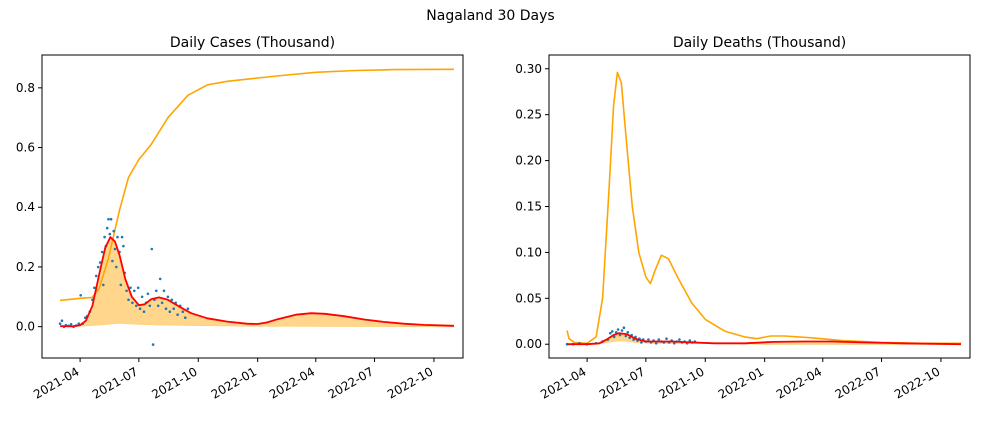 Image resolution: width=981 pixels, height=421 pixels. What do you see at coordinates (490, 16) in the screenshot?
I see `figure-suptitle: Nagaland 30 Days` at bounding box center [490, 16].